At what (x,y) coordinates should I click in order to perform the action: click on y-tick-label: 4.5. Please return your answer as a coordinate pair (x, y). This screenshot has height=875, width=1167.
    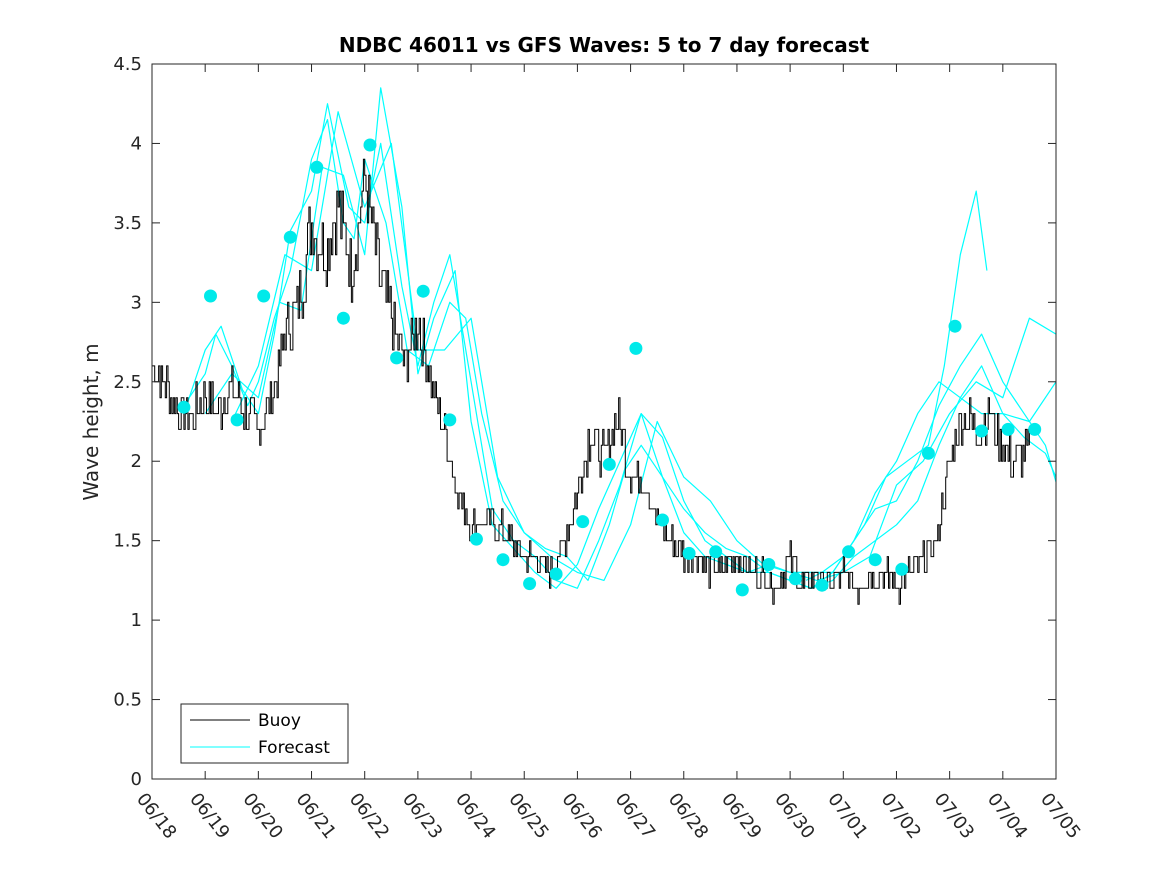
    Looking at the image, I should click on (127, 64).